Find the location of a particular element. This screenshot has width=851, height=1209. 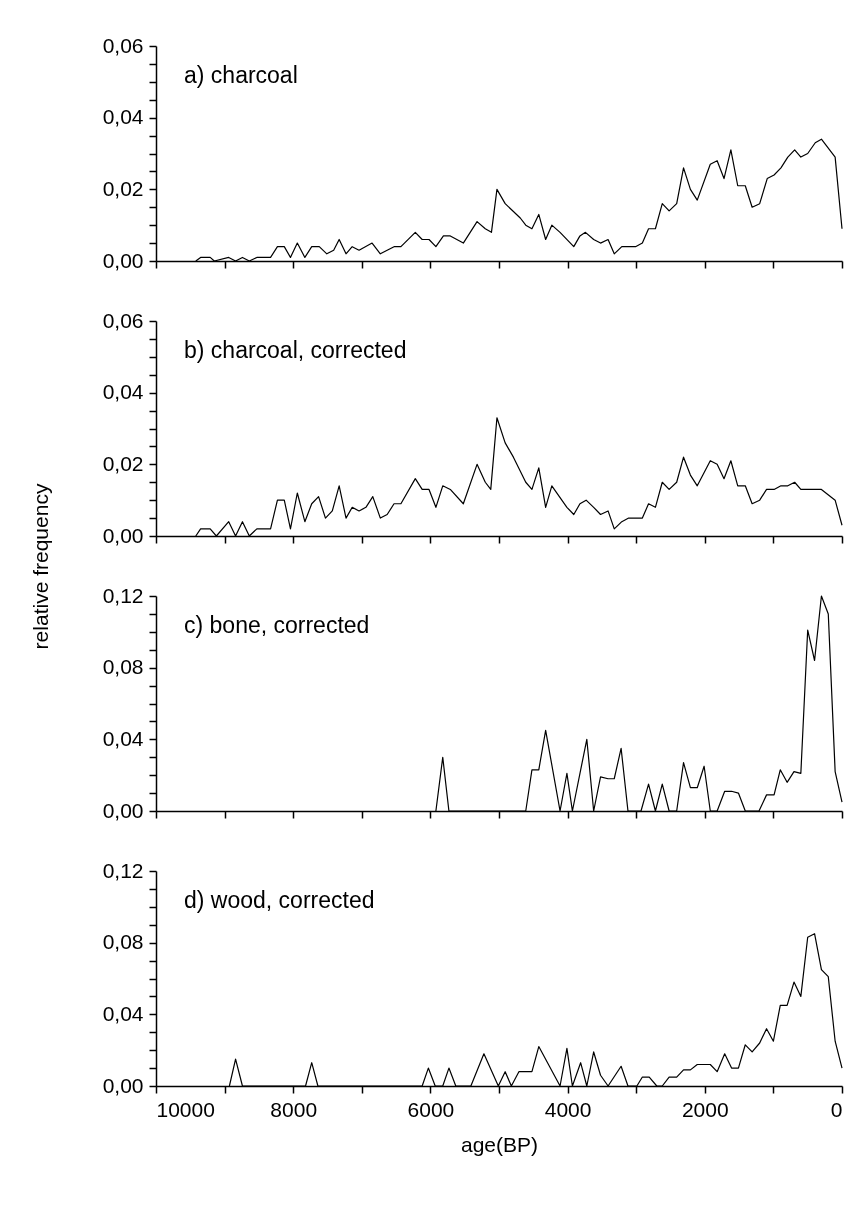

annotation: a) charcoal is located at coordinates (241, 75).